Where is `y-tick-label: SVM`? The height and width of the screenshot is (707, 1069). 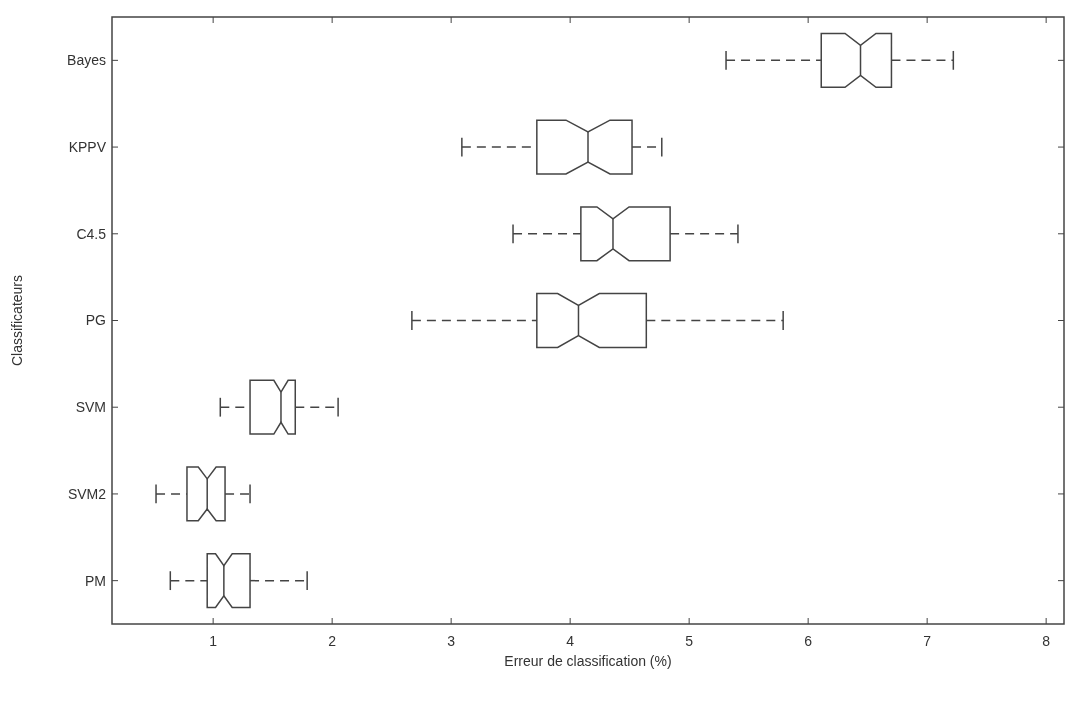
y-tick-label: SVM is located at coordinates (90, 407).